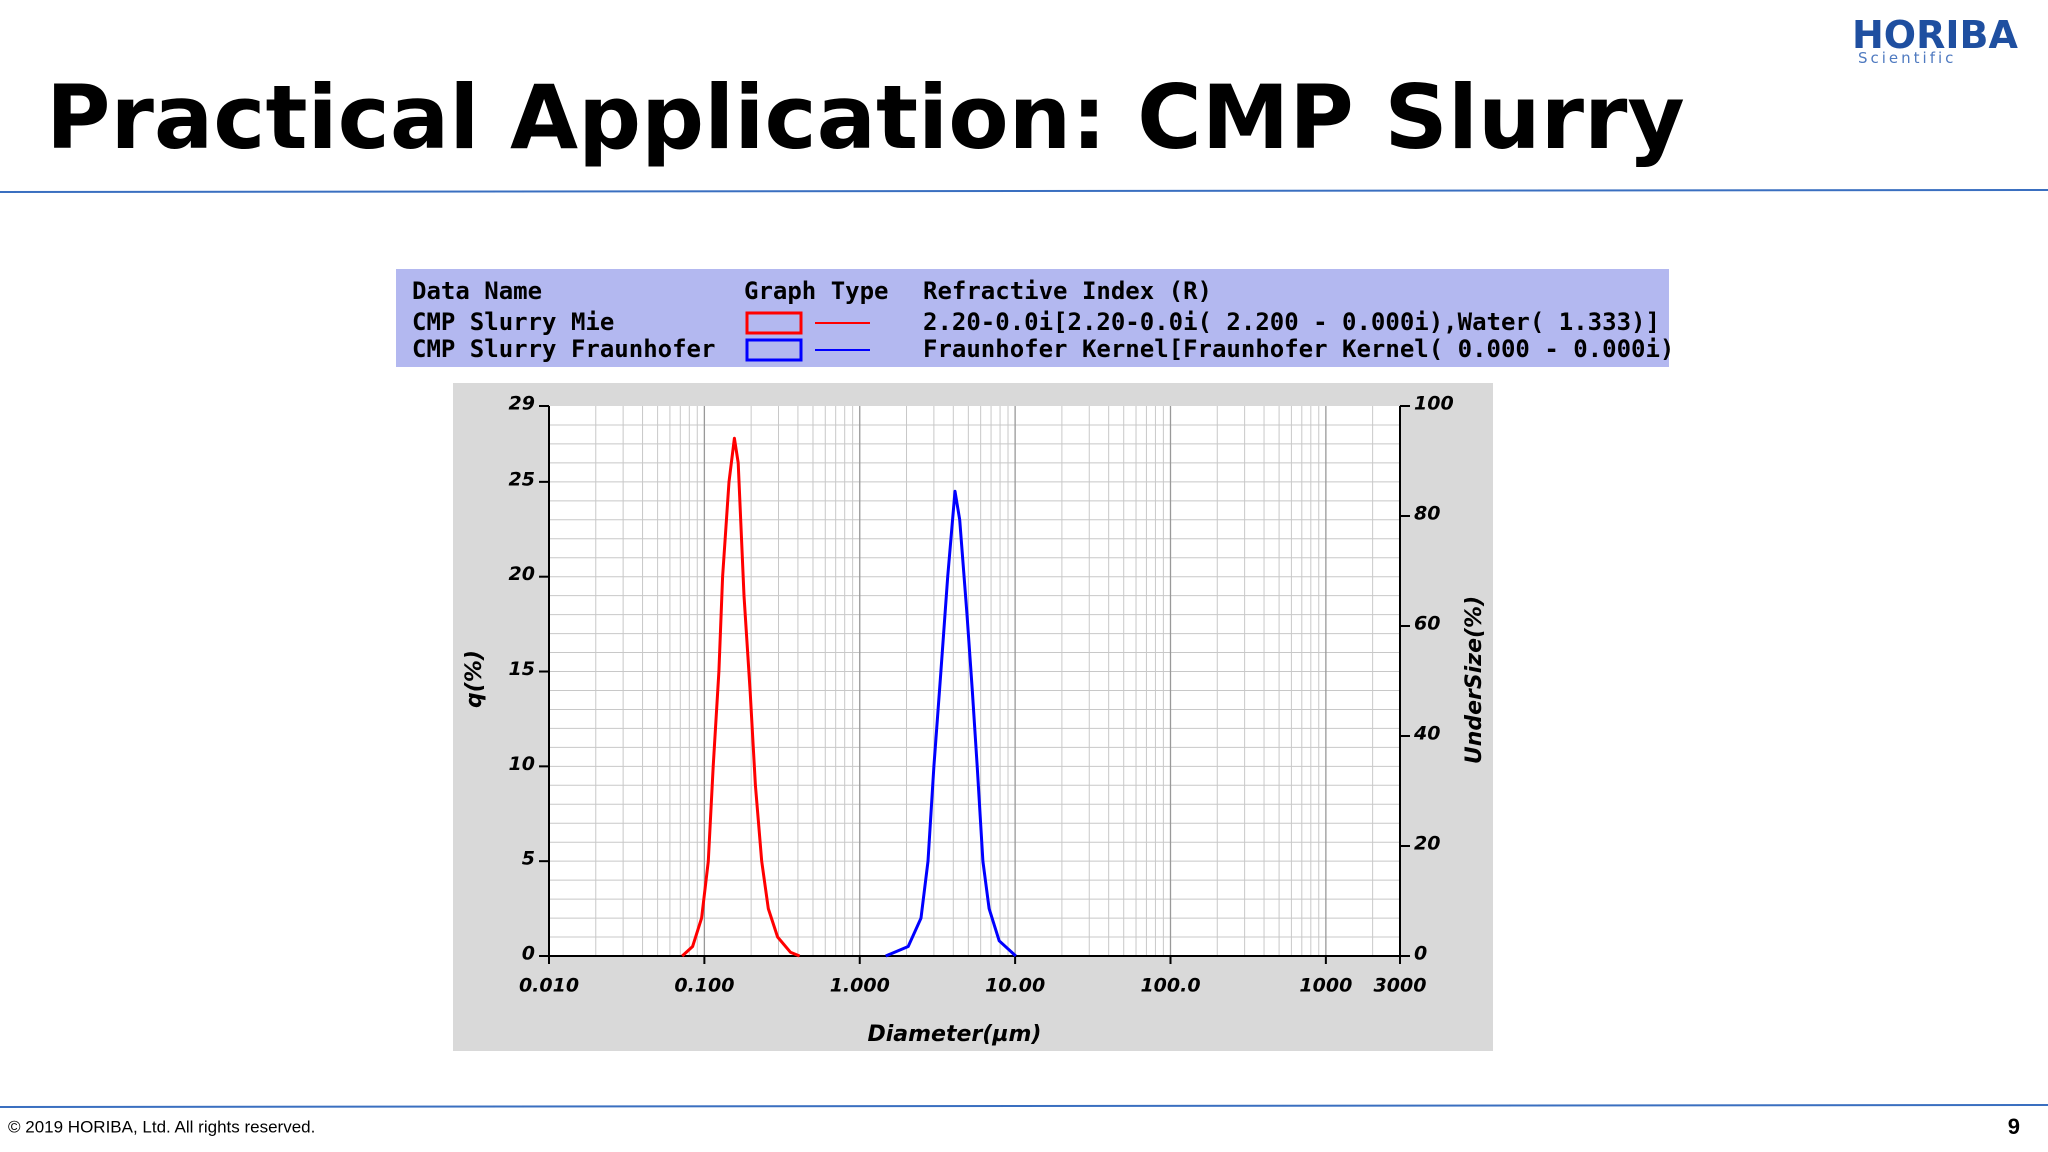  I want to click on y-tick-label: 0, so click(528, 954).